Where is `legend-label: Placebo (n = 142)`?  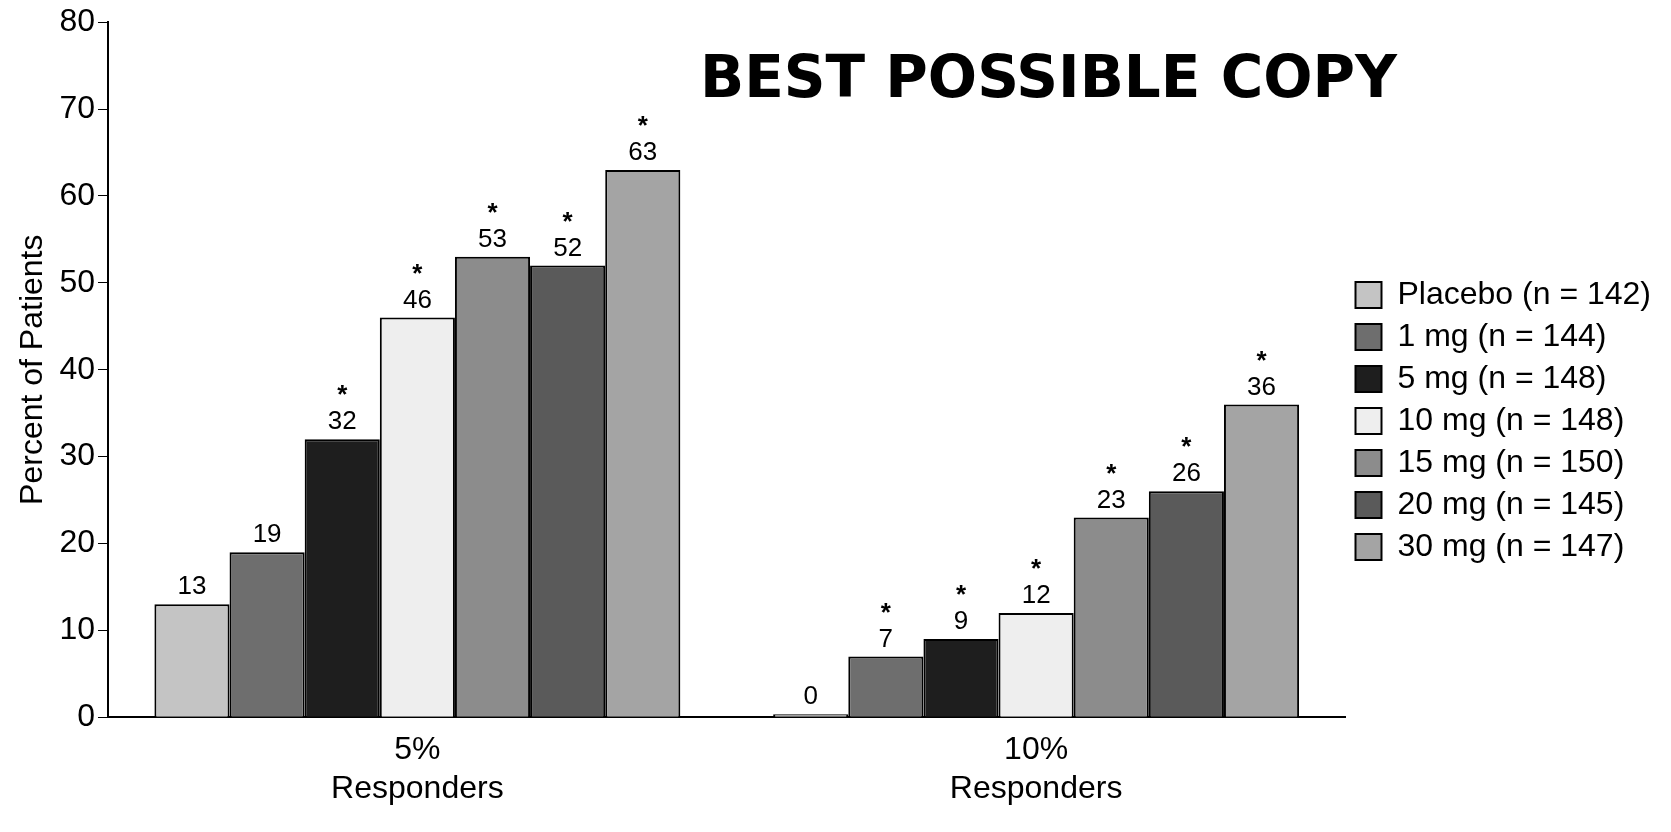
legend-label: Placebo (n = 142) is located at coordinates (1524, 292).